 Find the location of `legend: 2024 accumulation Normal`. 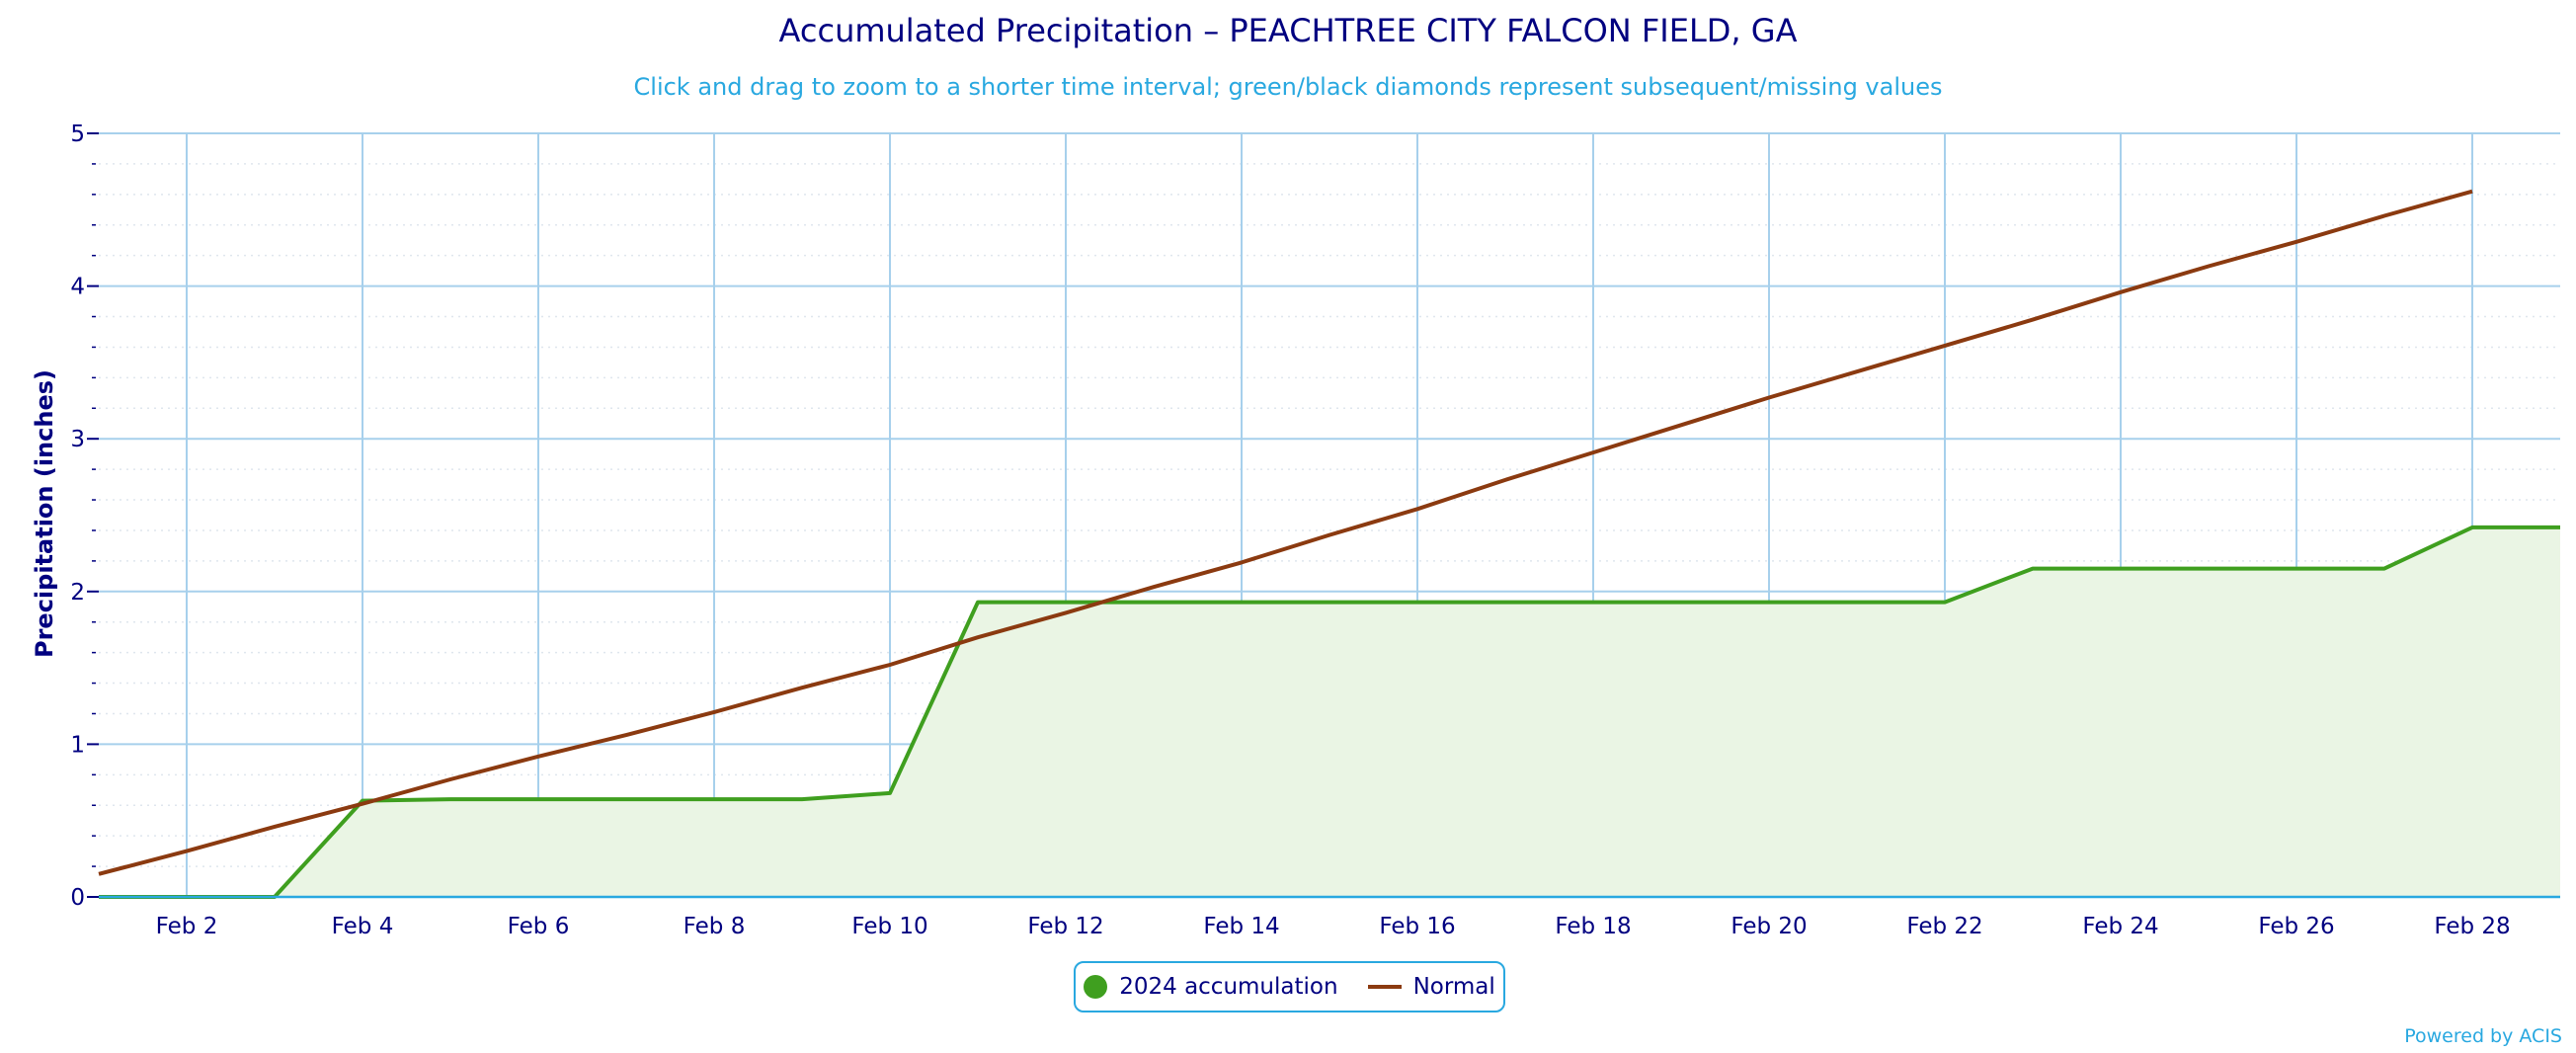

legend: 2024 accumulation Normal is located at coordinates (1289, 987).